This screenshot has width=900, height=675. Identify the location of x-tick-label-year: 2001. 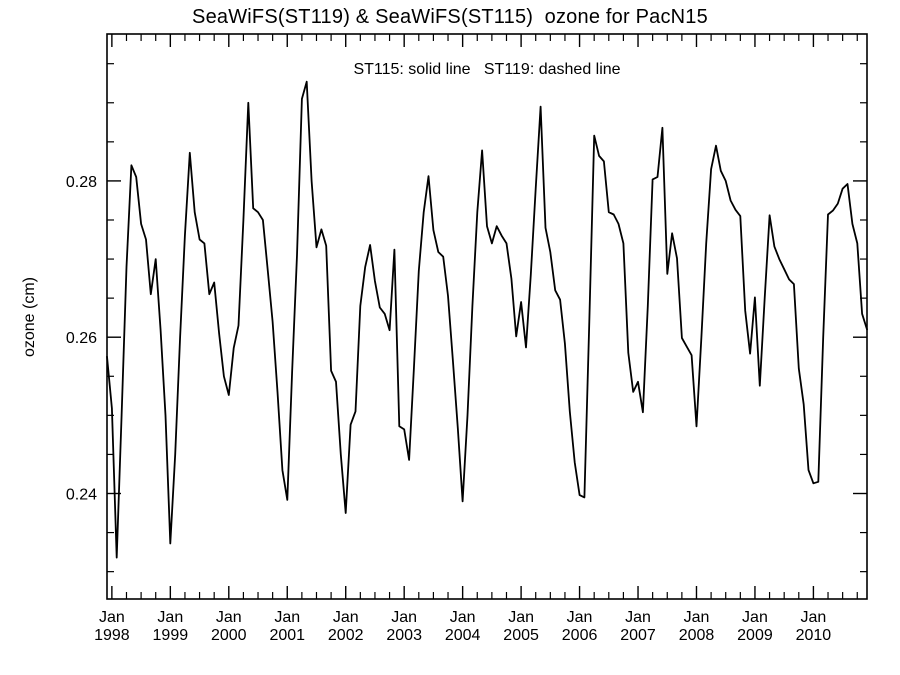
(287, 635).